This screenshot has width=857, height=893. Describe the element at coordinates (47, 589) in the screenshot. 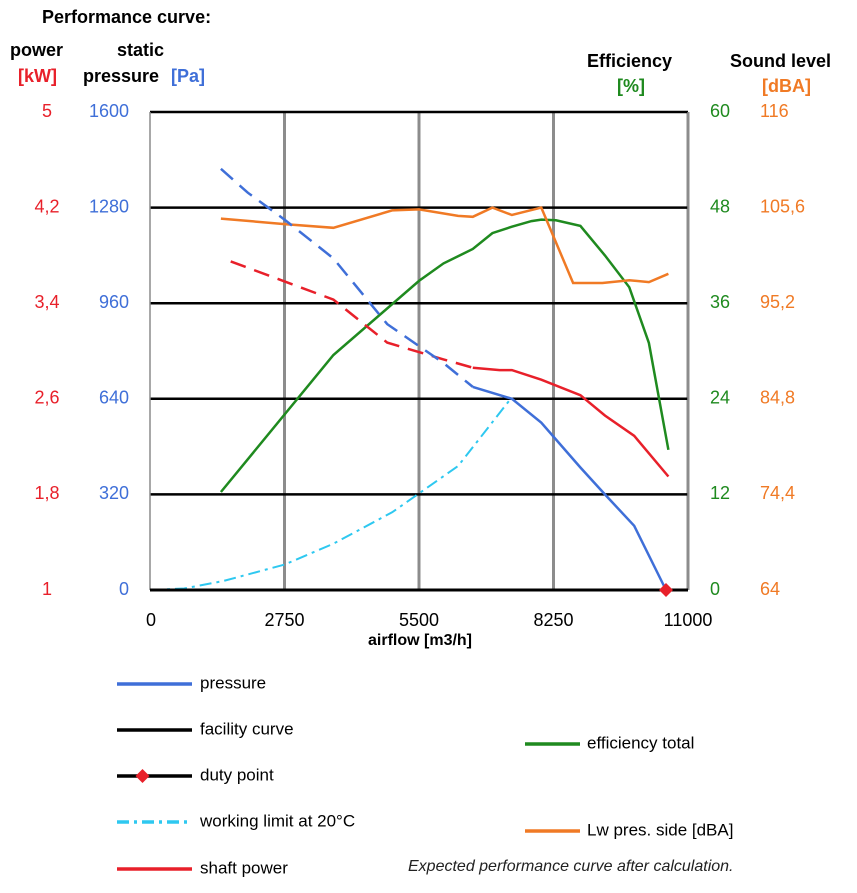

I see `power-tick-label: 1` at that location.